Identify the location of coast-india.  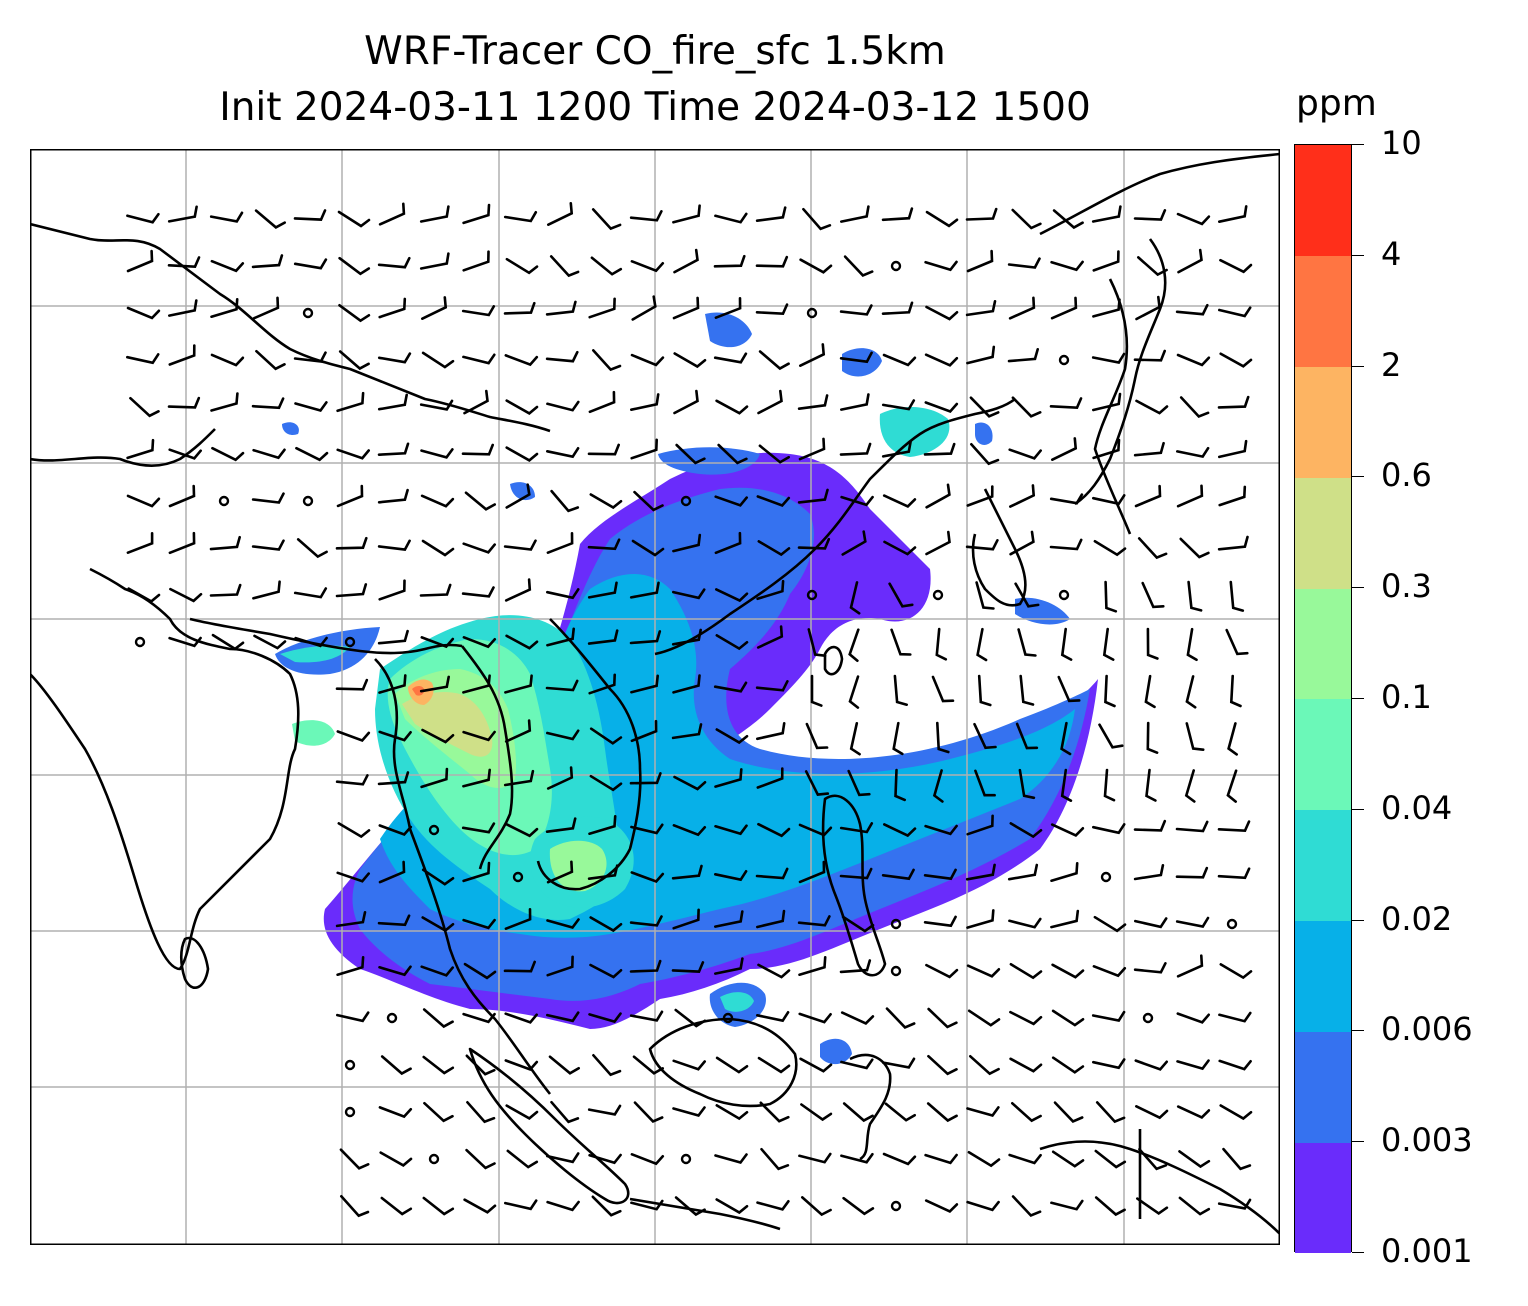
(165, 769).